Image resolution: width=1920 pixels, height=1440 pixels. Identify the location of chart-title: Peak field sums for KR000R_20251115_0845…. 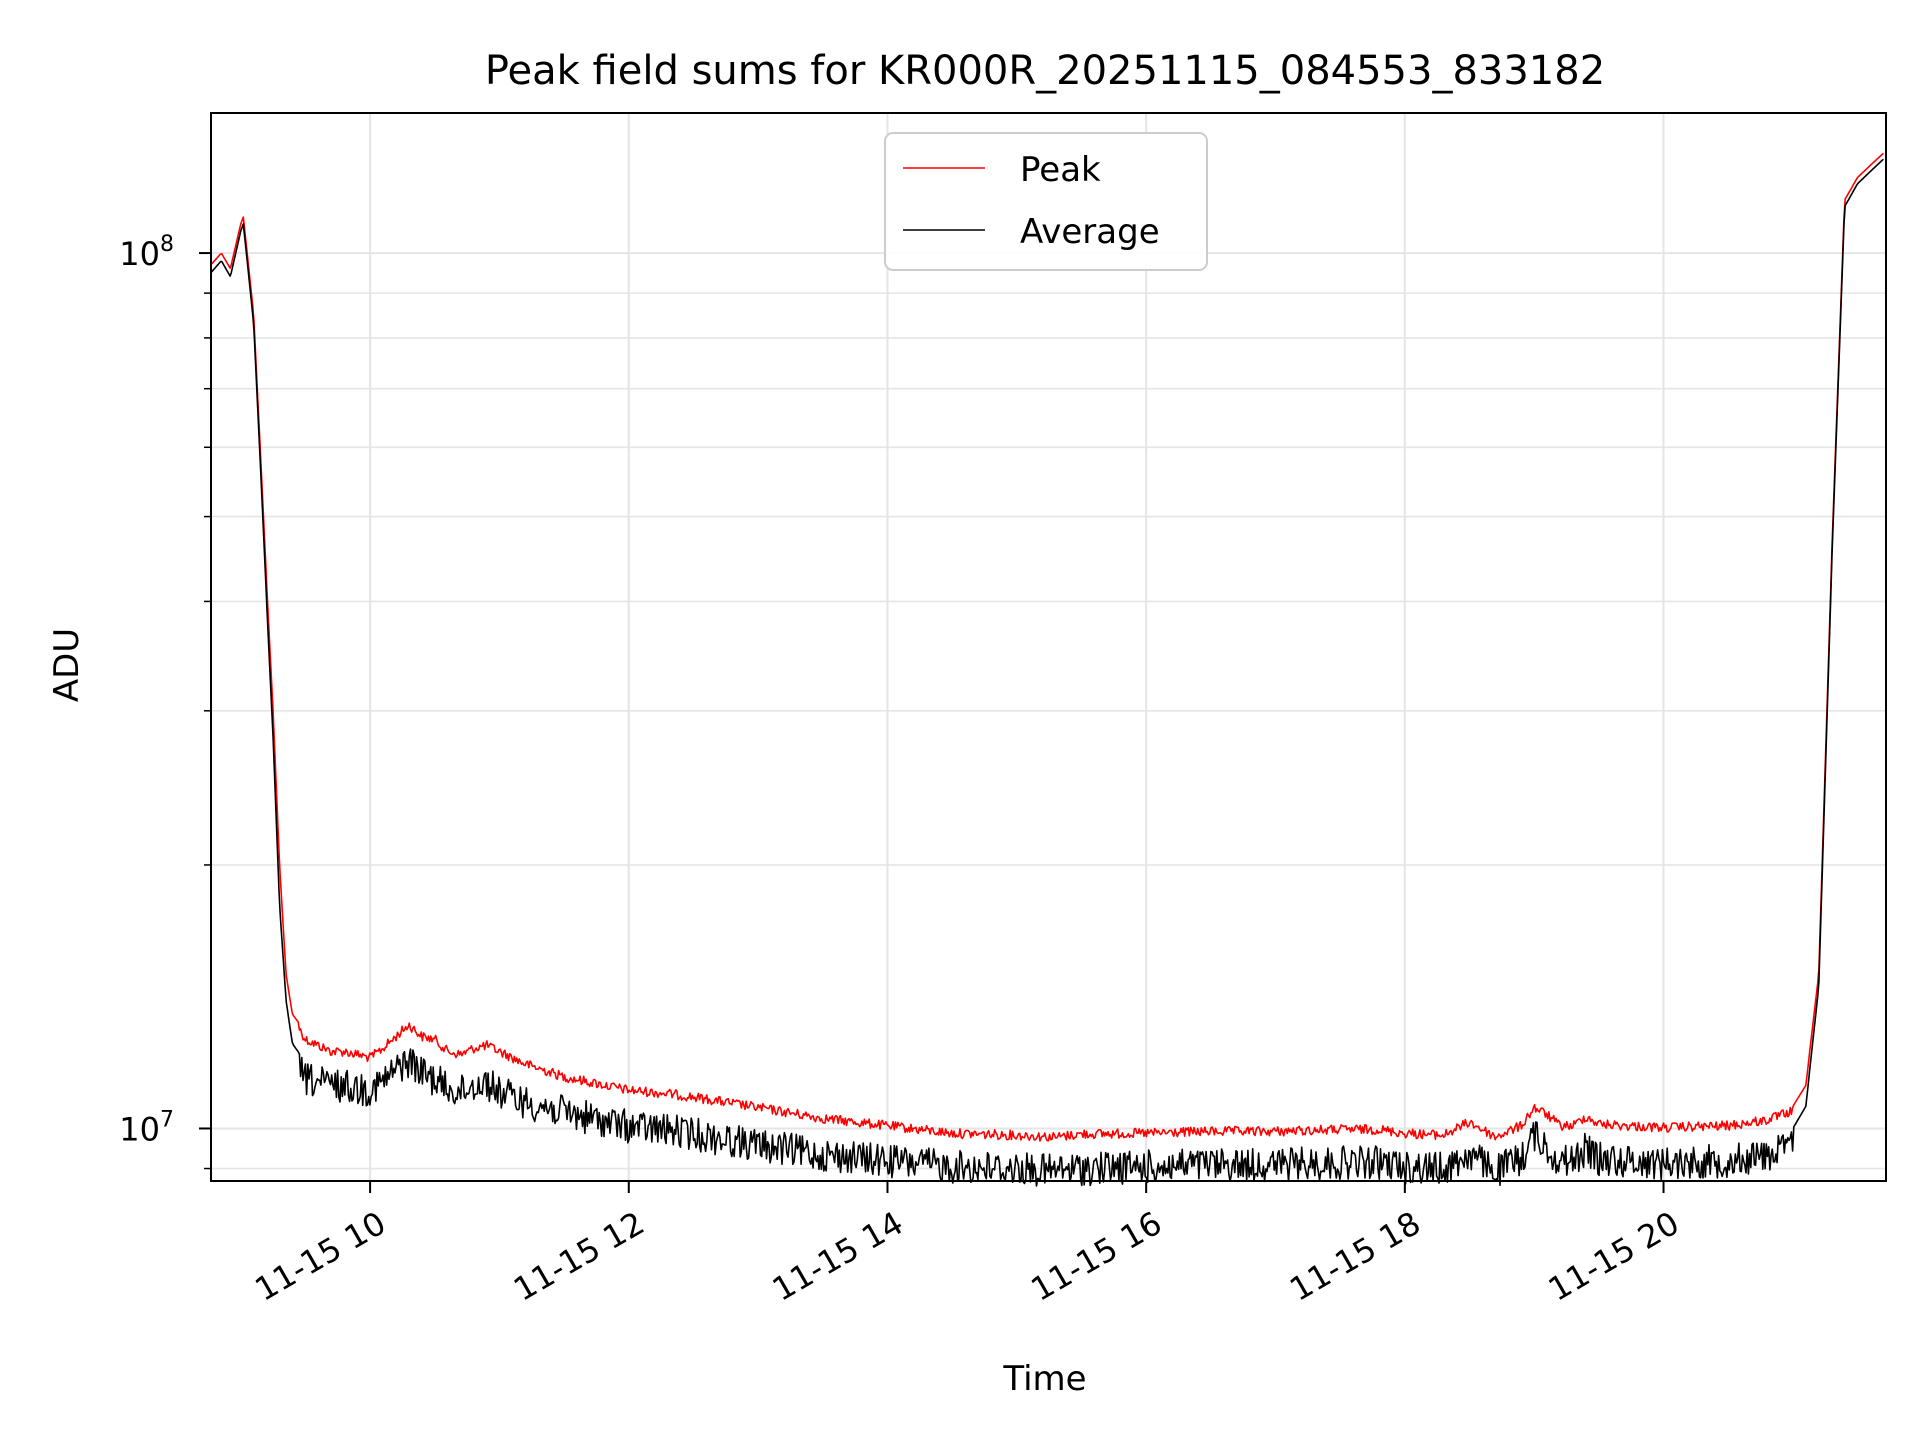
(1045, 71).